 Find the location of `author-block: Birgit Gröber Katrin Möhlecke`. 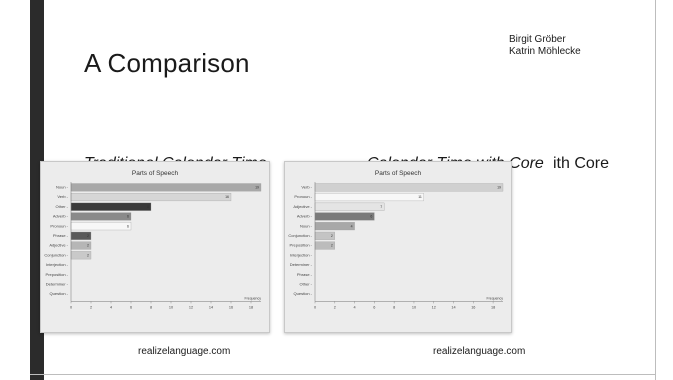

author-block: Birgit Gröber Katrin Möhlecke is located at coordinates (545, 46).